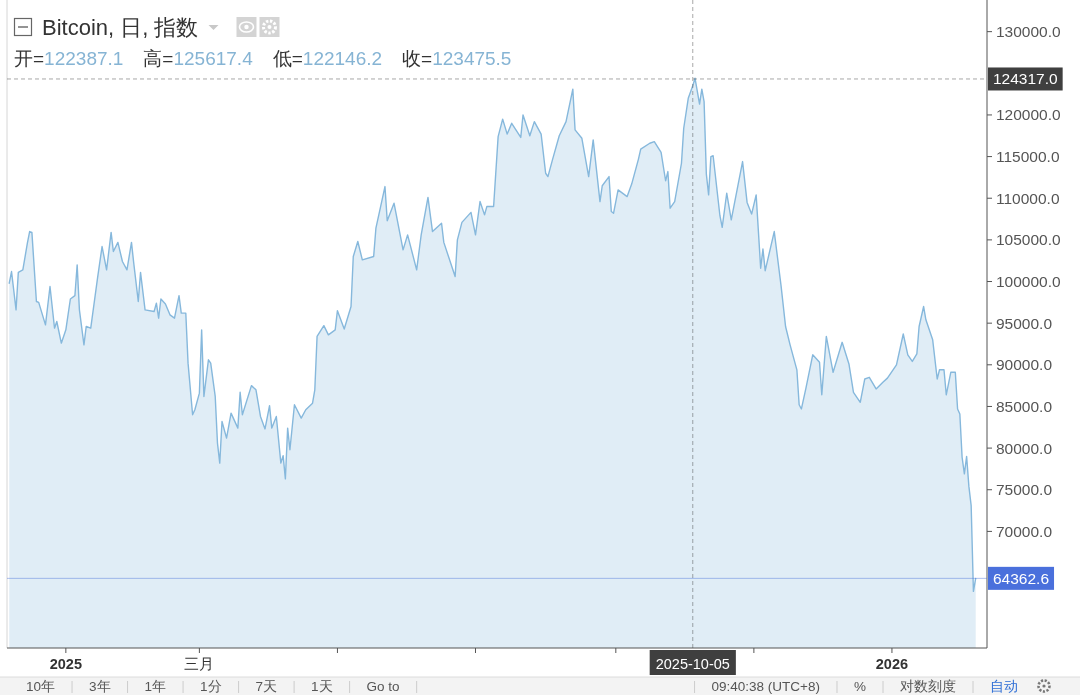 Image resolution: width=1080 pixels, height=695 pixels. I want to click on x-tick-label: 2025, so click(65, 664).